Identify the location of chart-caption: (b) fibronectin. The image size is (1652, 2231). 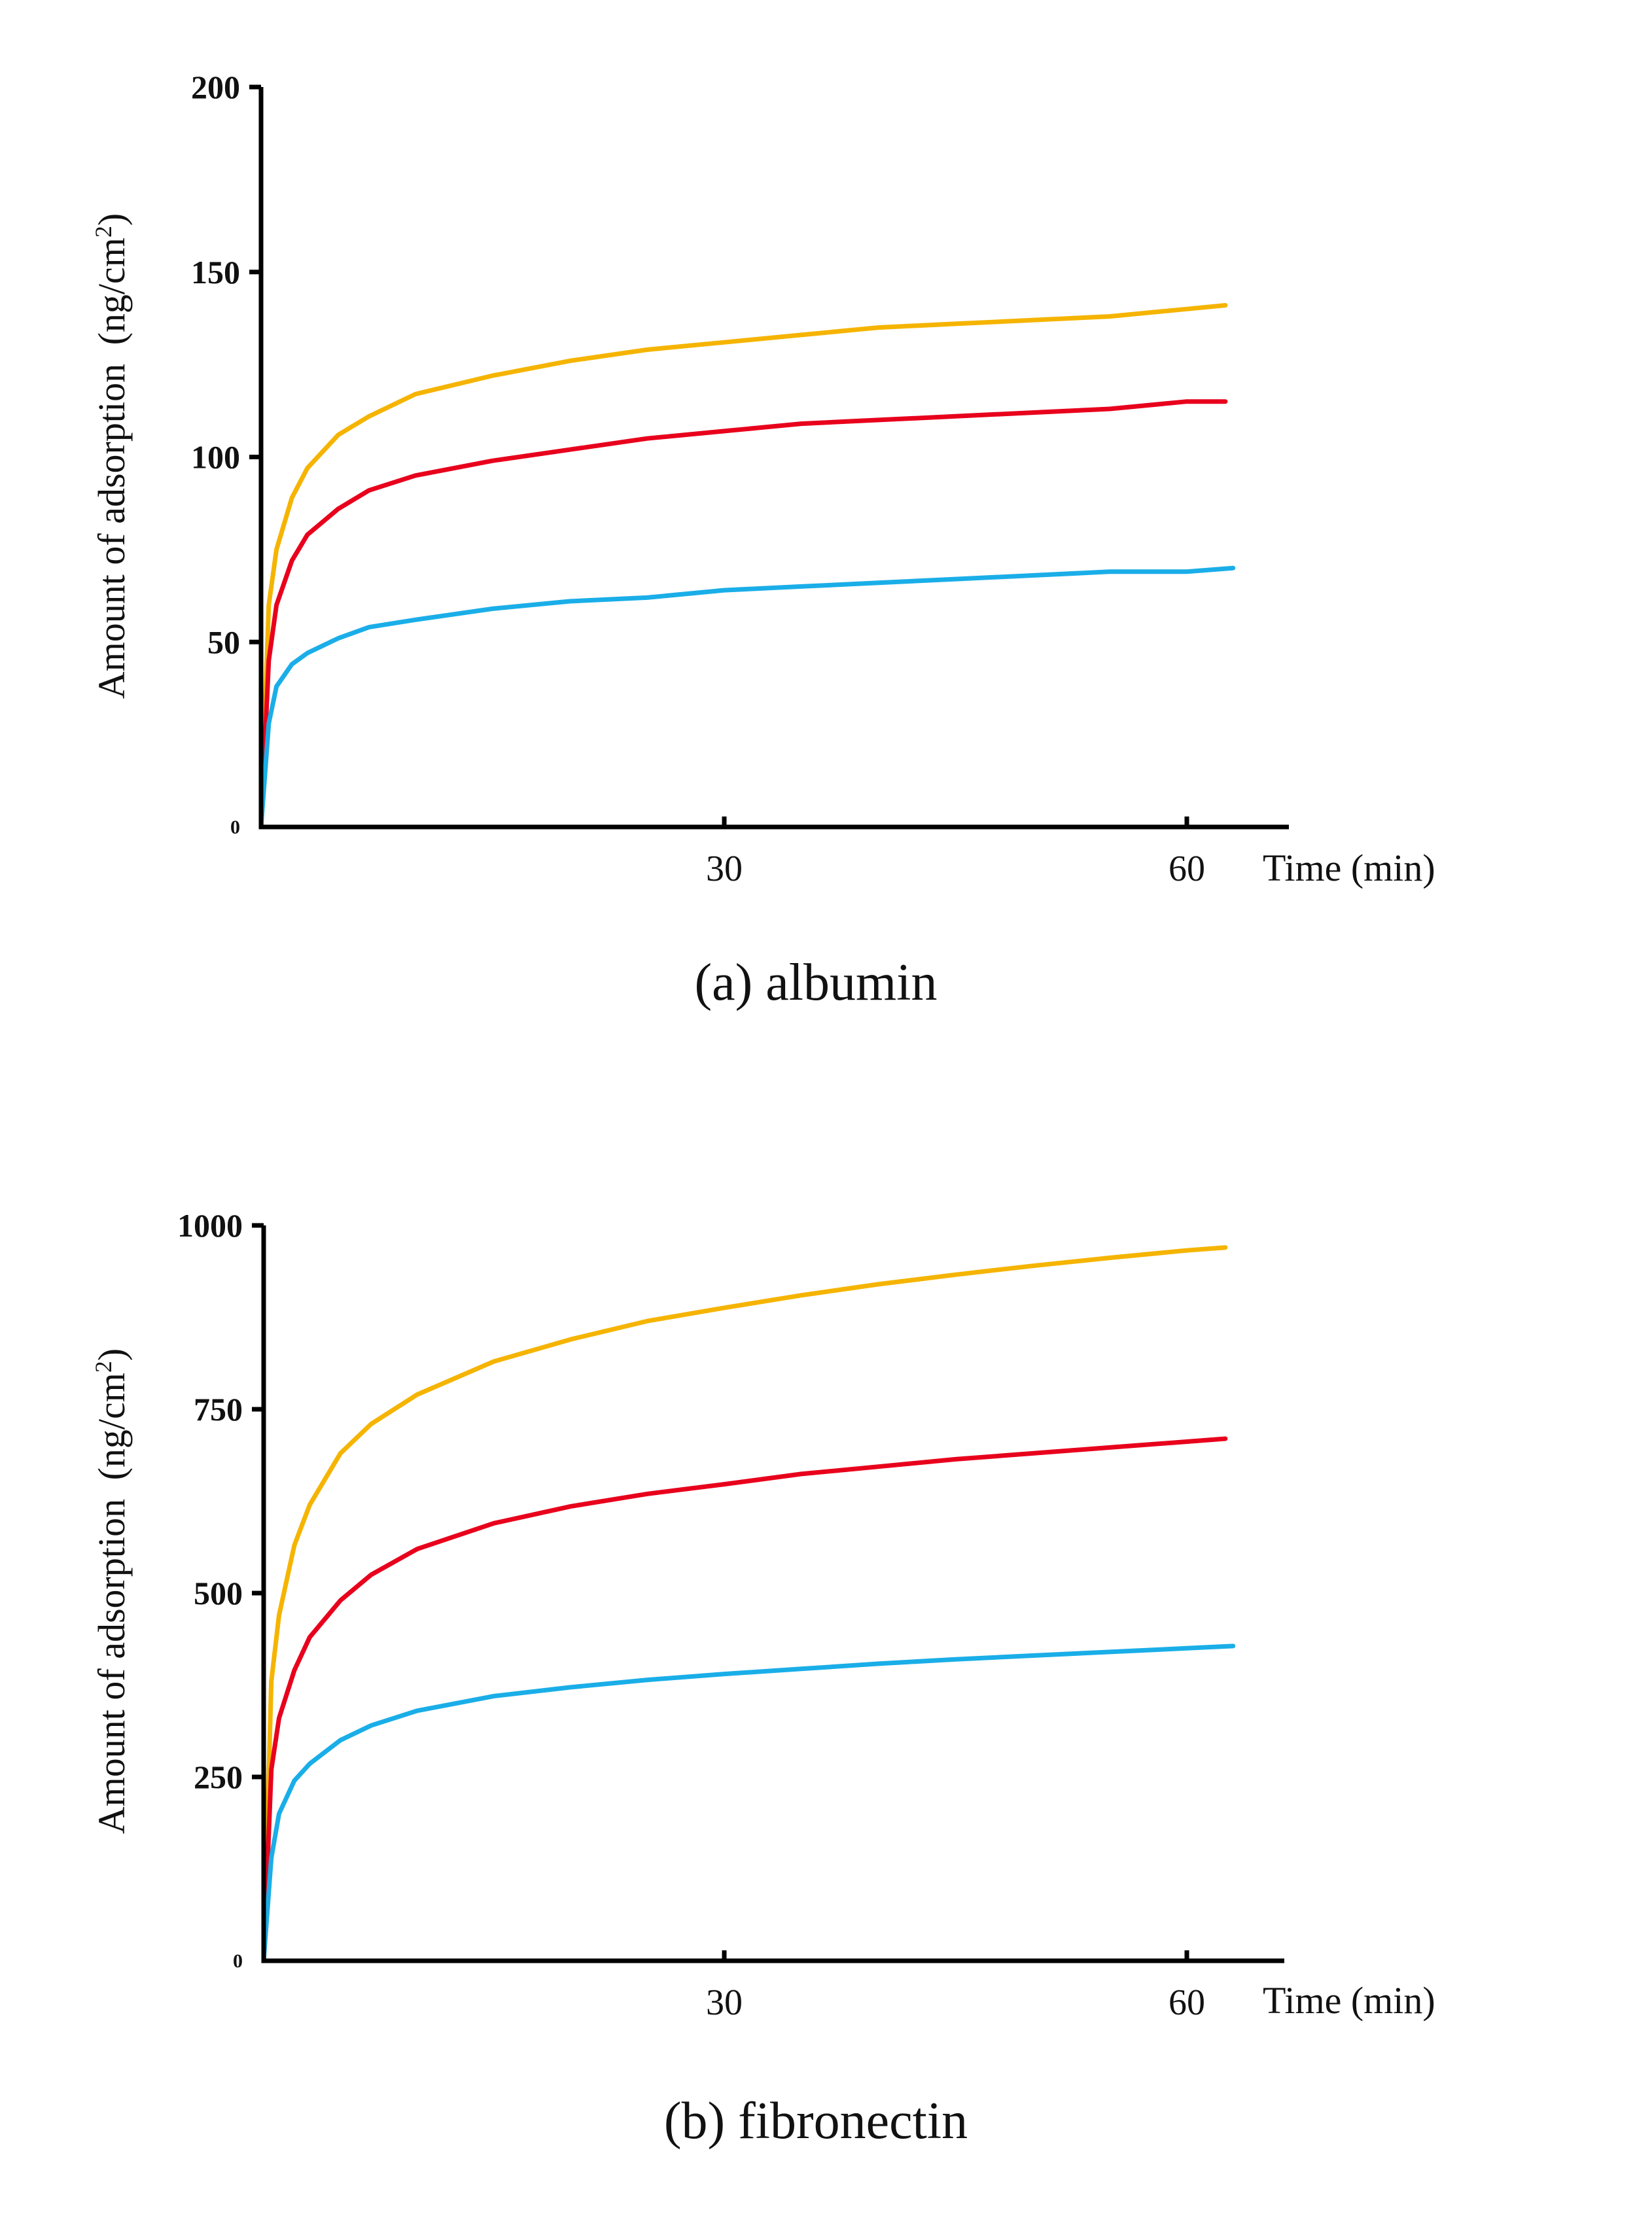
(816, 2121).